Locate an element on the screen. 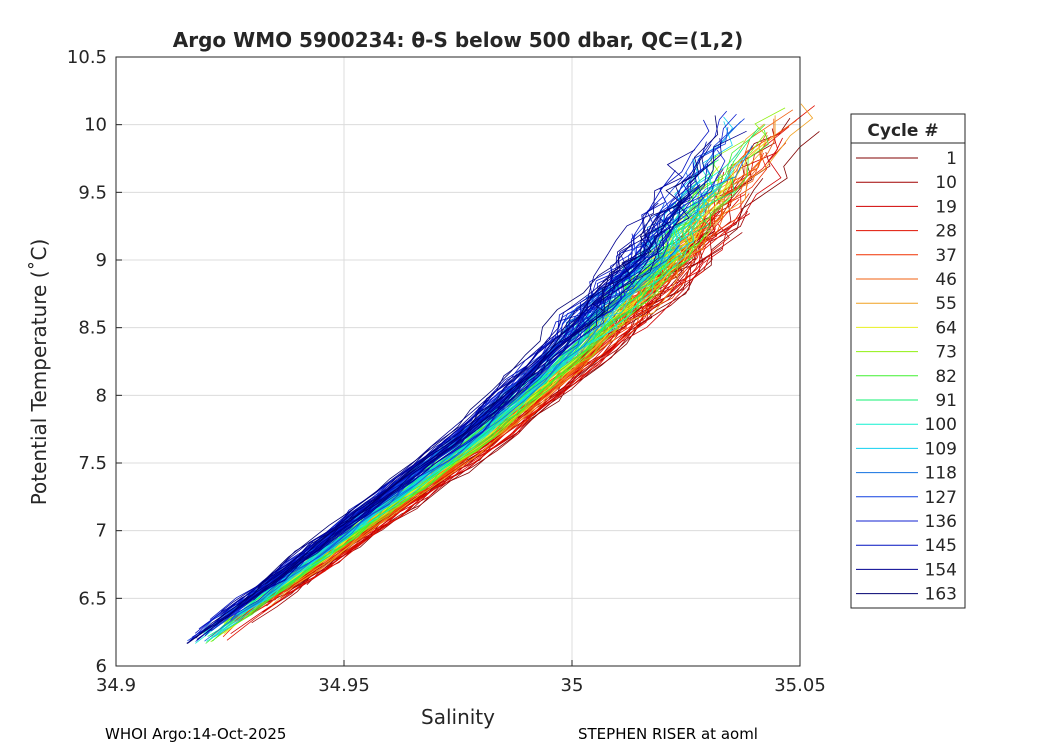 The image size is (1050, 750). y-tick-label: 7.5 is located at coordinates (92, 463).